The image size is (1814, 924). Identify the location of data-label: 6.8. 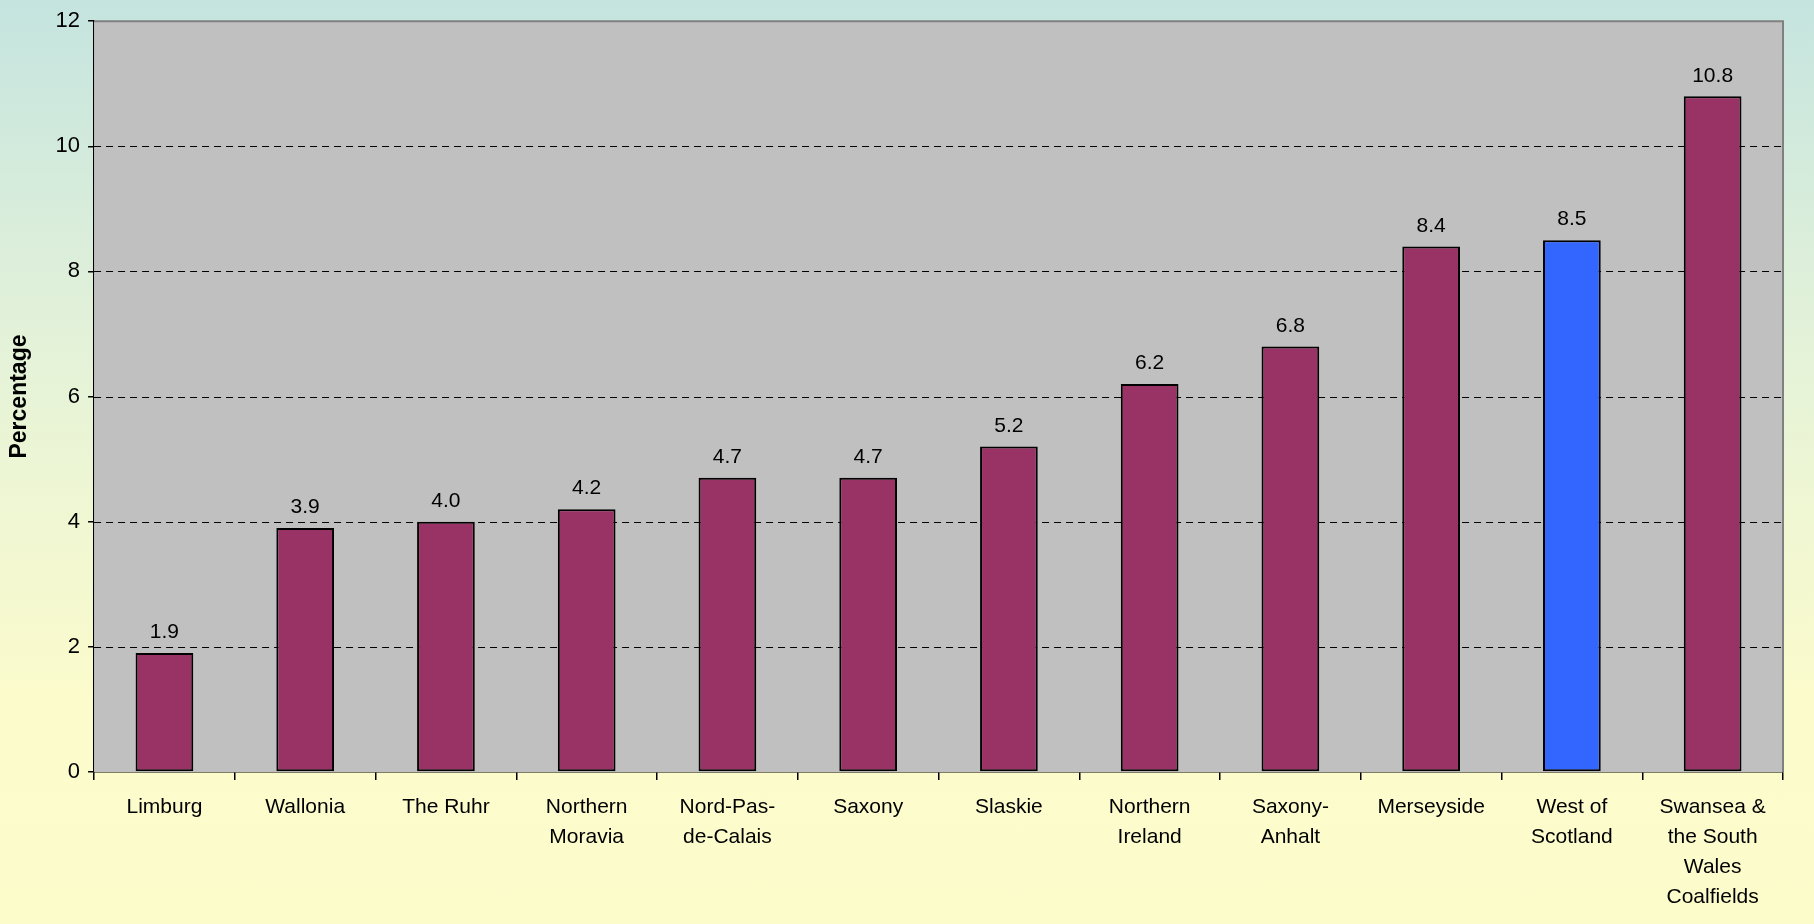
(1290, 324).